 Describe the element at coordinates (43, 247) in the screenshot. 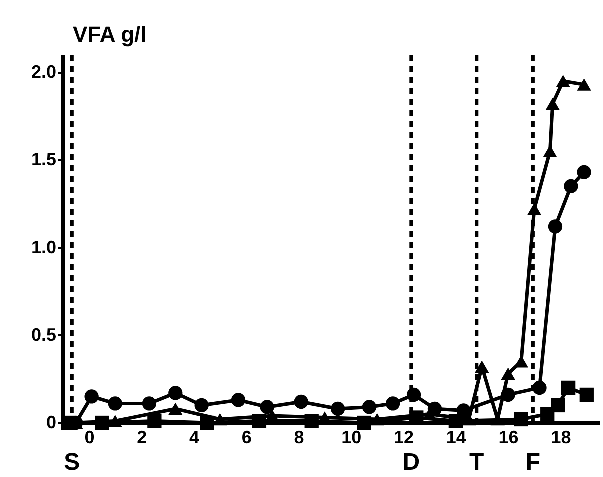

I see `y-tick-label: 1.0` at that location.